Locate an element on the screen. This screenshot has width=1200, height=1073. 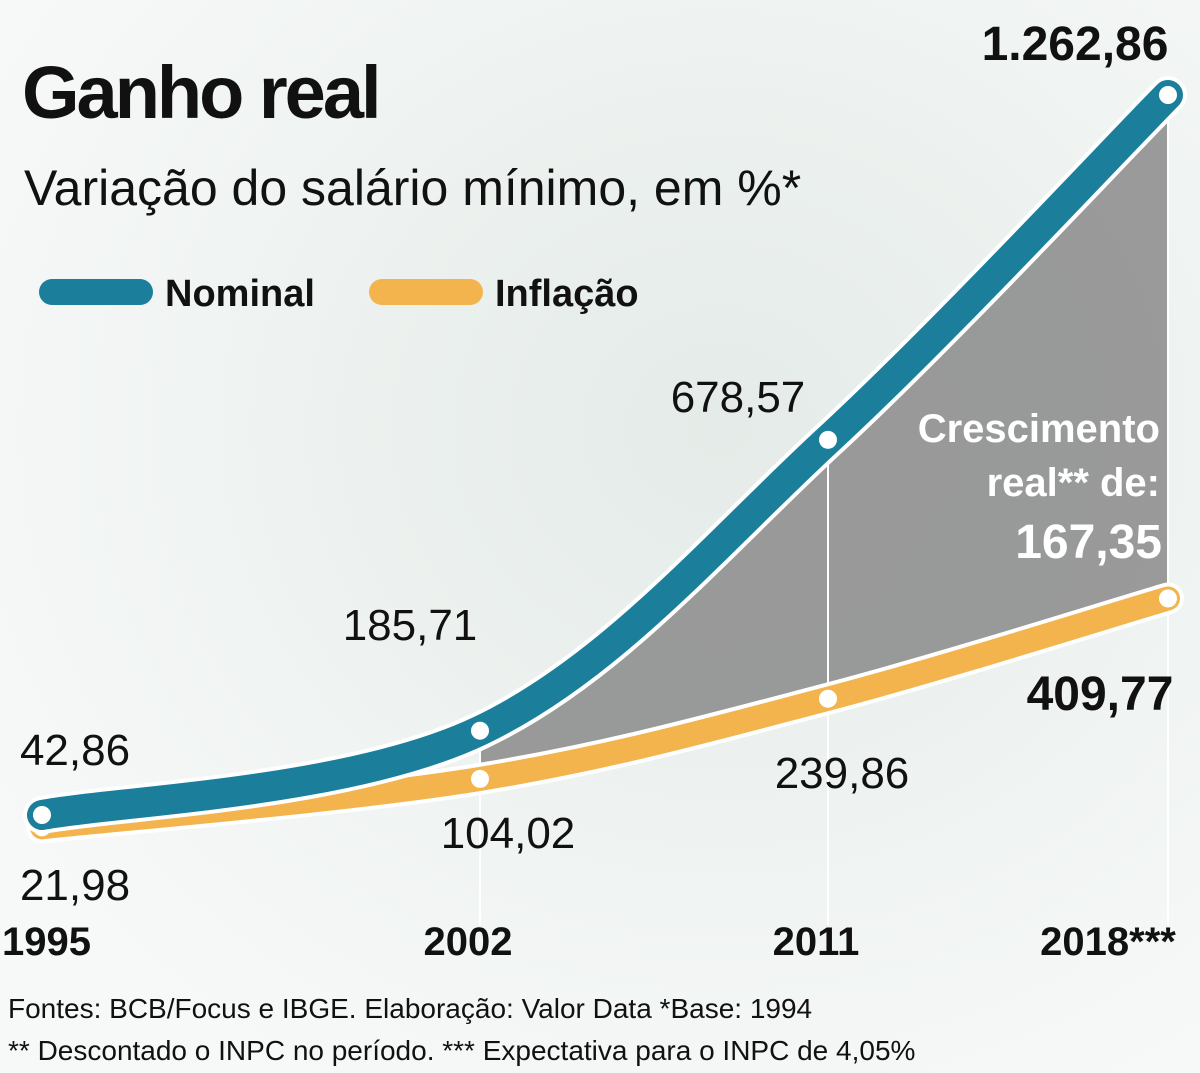
value-label: 239,86 is located at coordinates (842, 773).